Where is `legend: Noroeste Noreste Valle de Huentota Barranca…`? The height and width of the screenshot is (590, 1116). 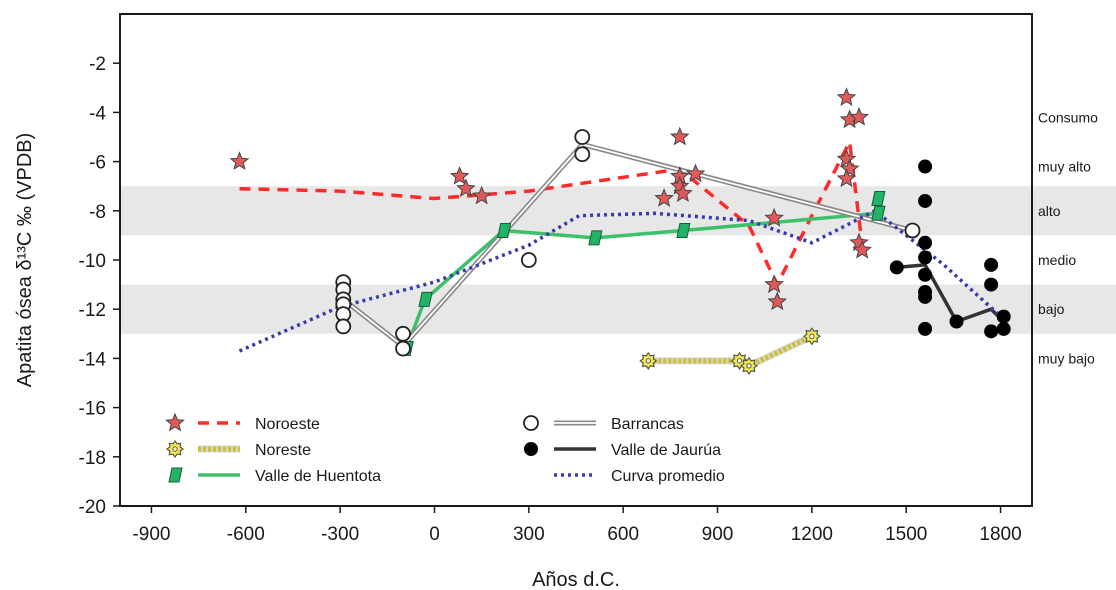 legend: Noroeste Noreste Valle de Huentota Barranca… is located at coordinates (445, 448).